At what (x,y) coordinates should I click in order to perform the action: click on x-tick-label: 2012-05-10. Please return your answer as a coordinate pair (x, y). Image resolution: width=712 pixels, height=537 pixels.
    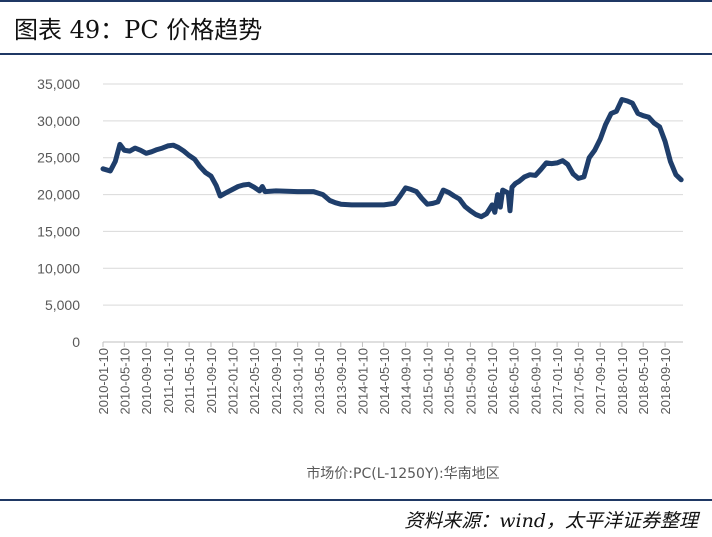
    Looking at the image, I should click on (254, 381).